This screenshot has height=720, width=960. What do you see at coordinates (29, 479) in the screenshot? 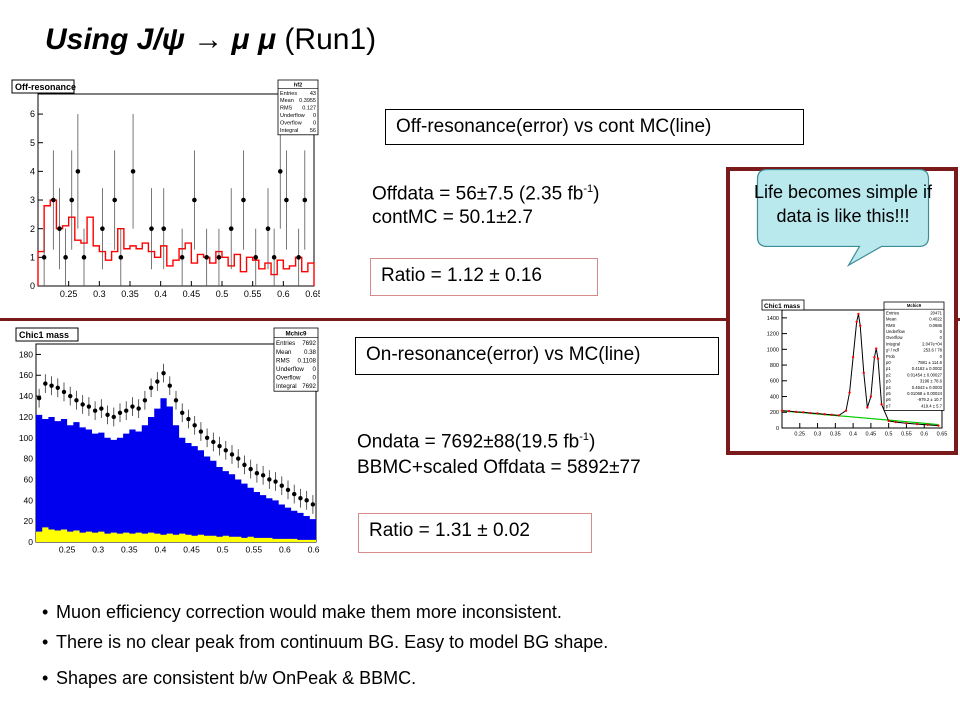
I see `y-tick-label: 60` at bounding box center [29, 479].